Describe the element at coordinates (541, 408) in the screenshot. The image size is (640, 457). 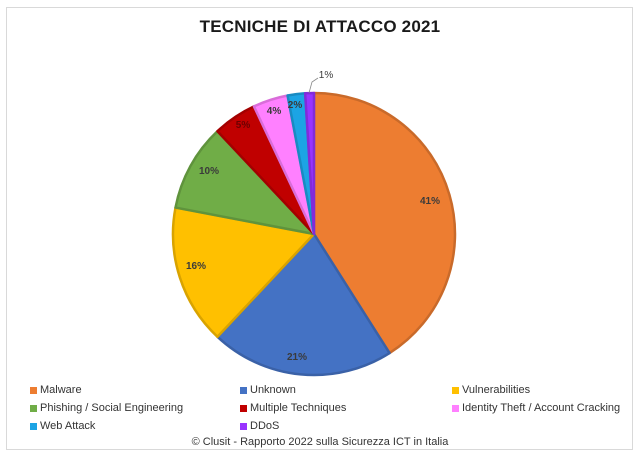
I see `legend-label: Identity Theft / Account Cracking` at that location.